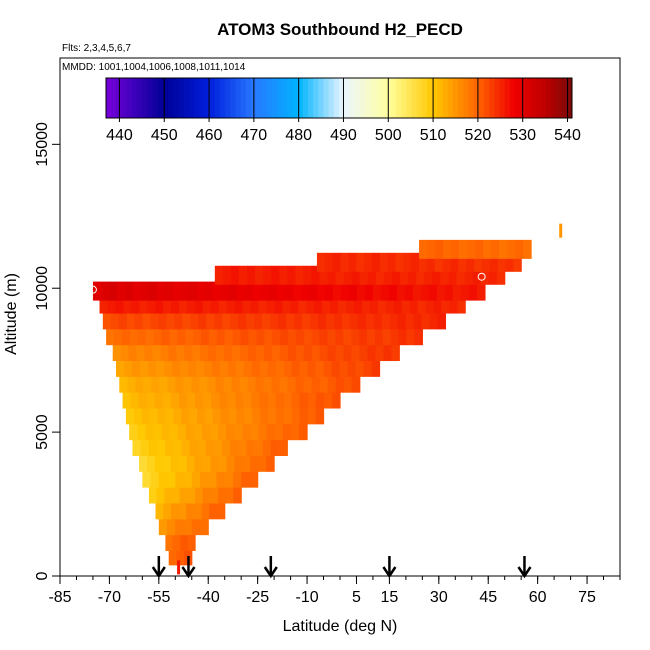  I want to click on colorbar-tick-label: 470, so click(254, 135).